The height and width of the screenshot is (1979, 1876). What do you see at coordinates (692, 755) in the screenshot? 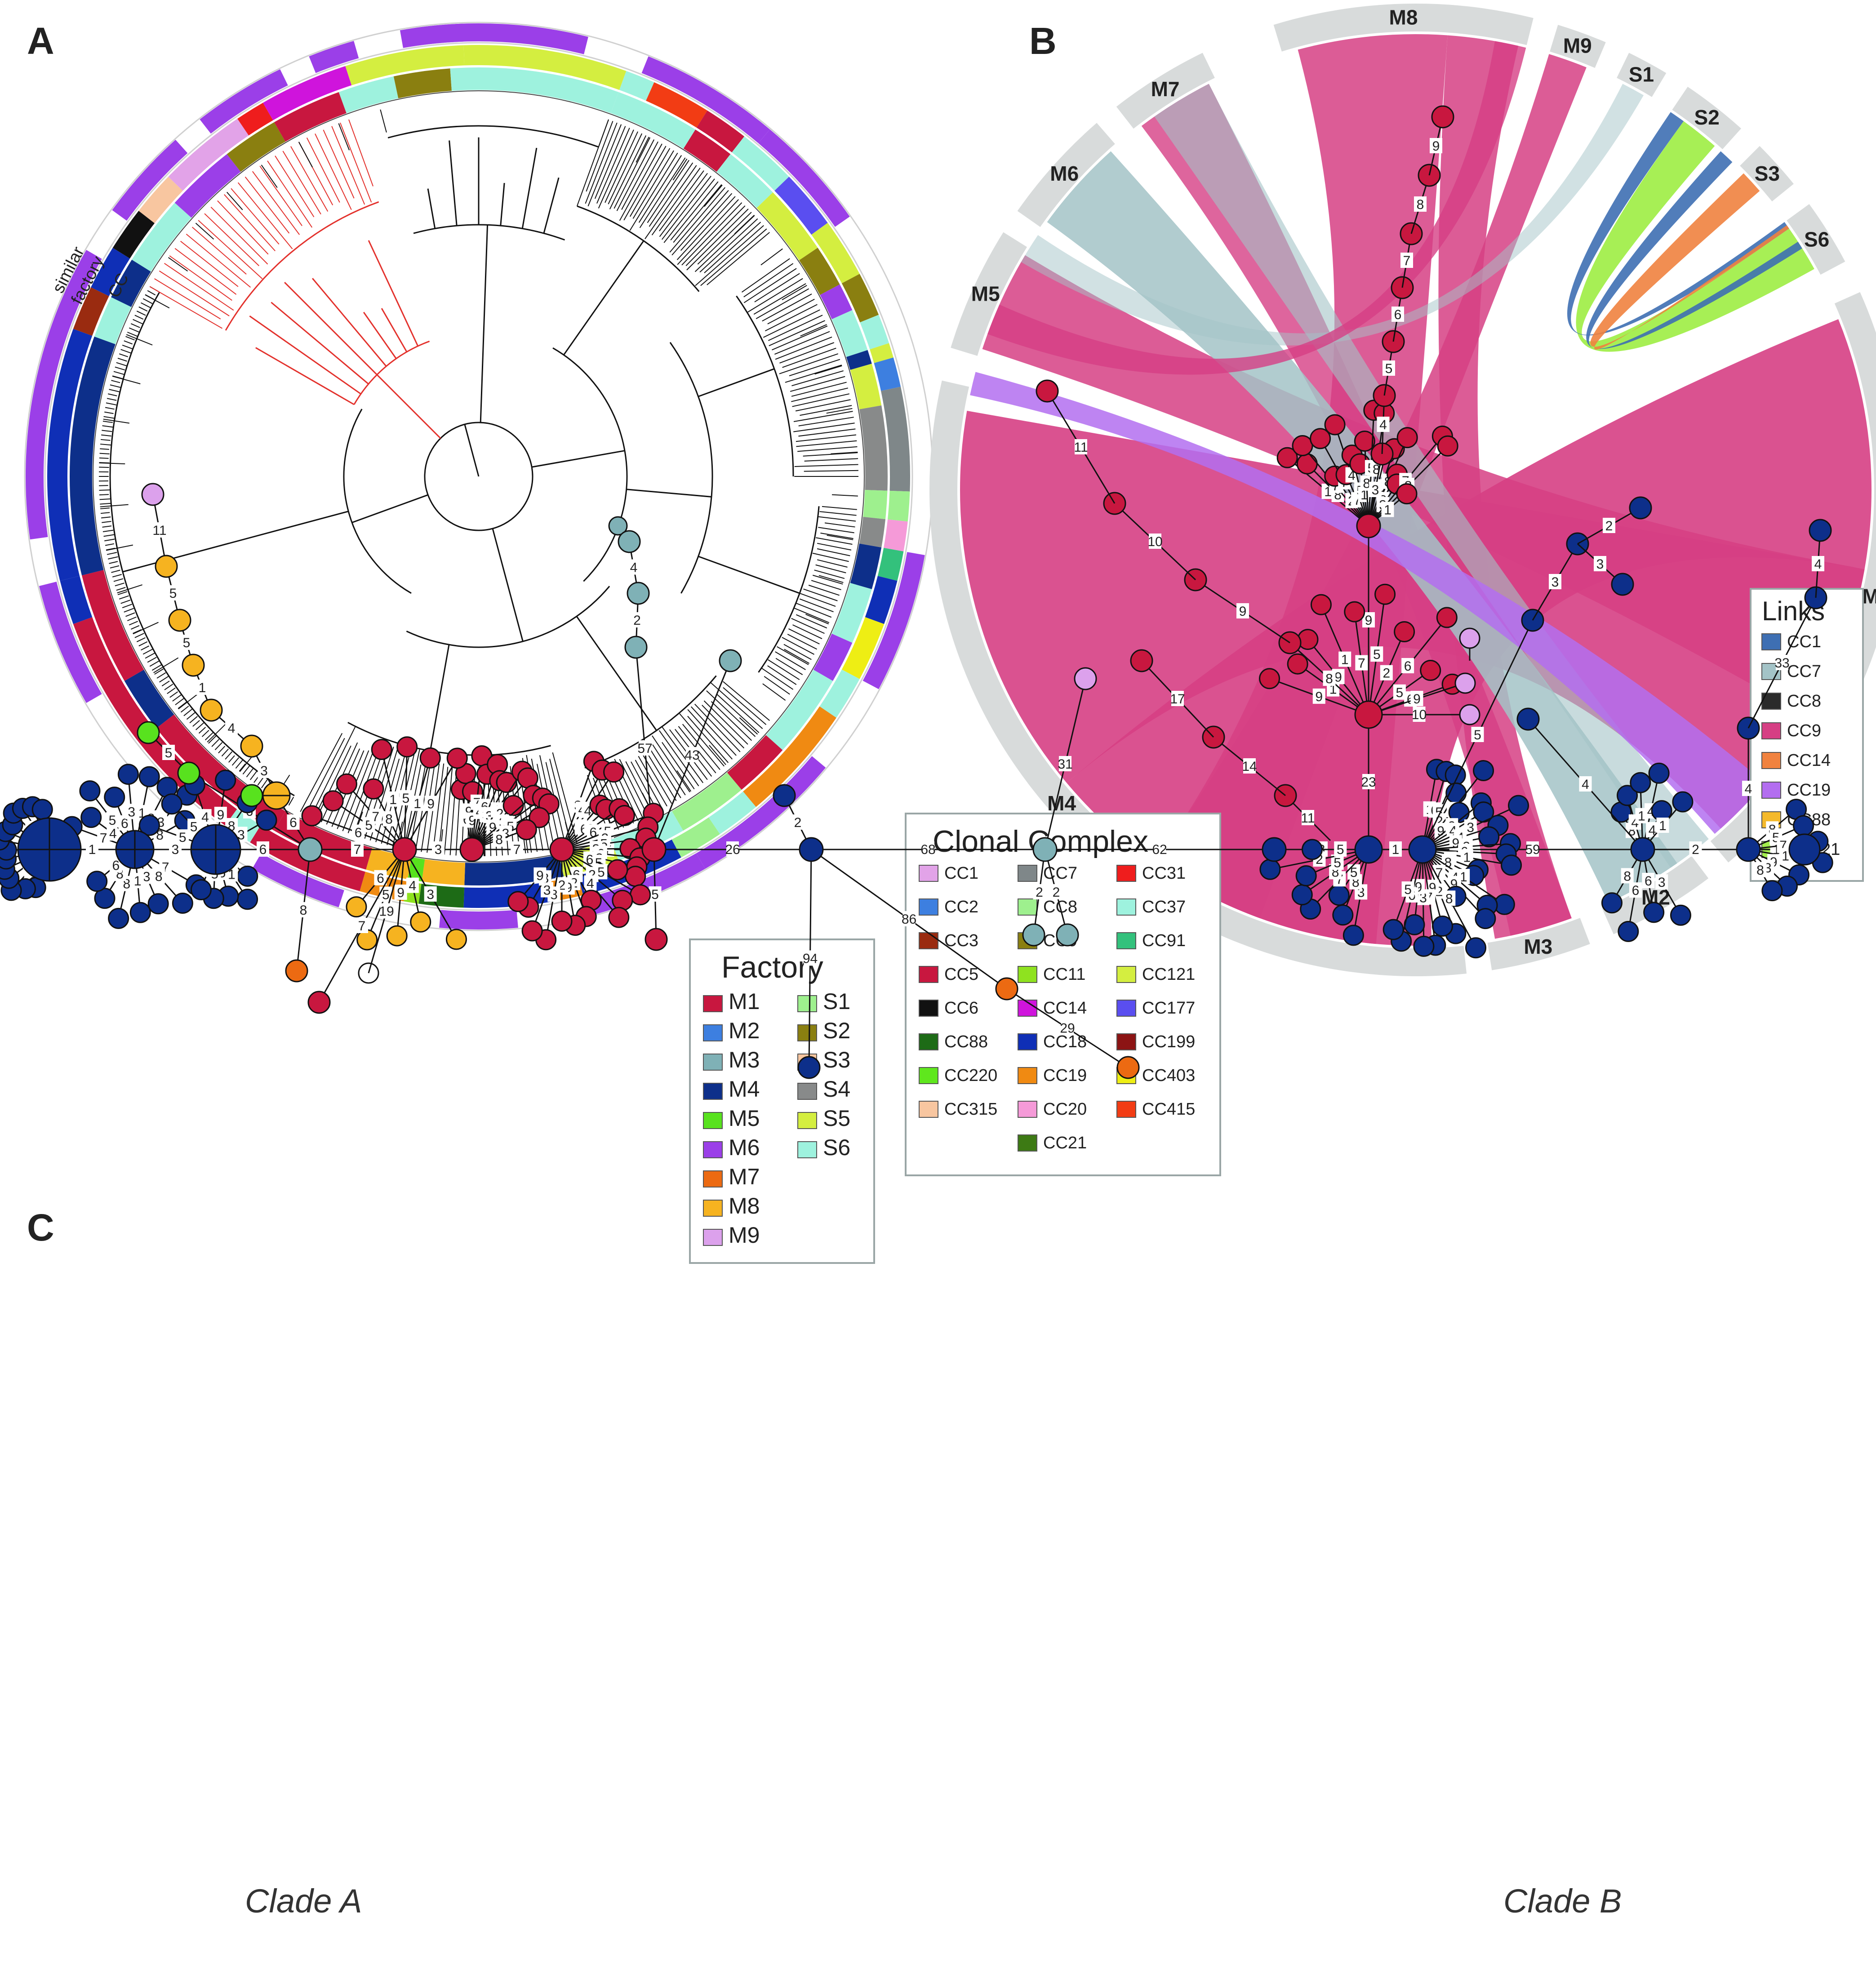
I see `edge-label: 43` at bounding box center [692, 755].